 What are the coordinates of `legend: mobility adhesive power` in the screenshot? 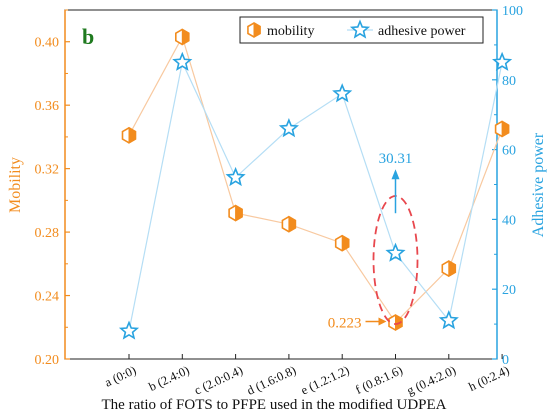 It's located at (361, 30).